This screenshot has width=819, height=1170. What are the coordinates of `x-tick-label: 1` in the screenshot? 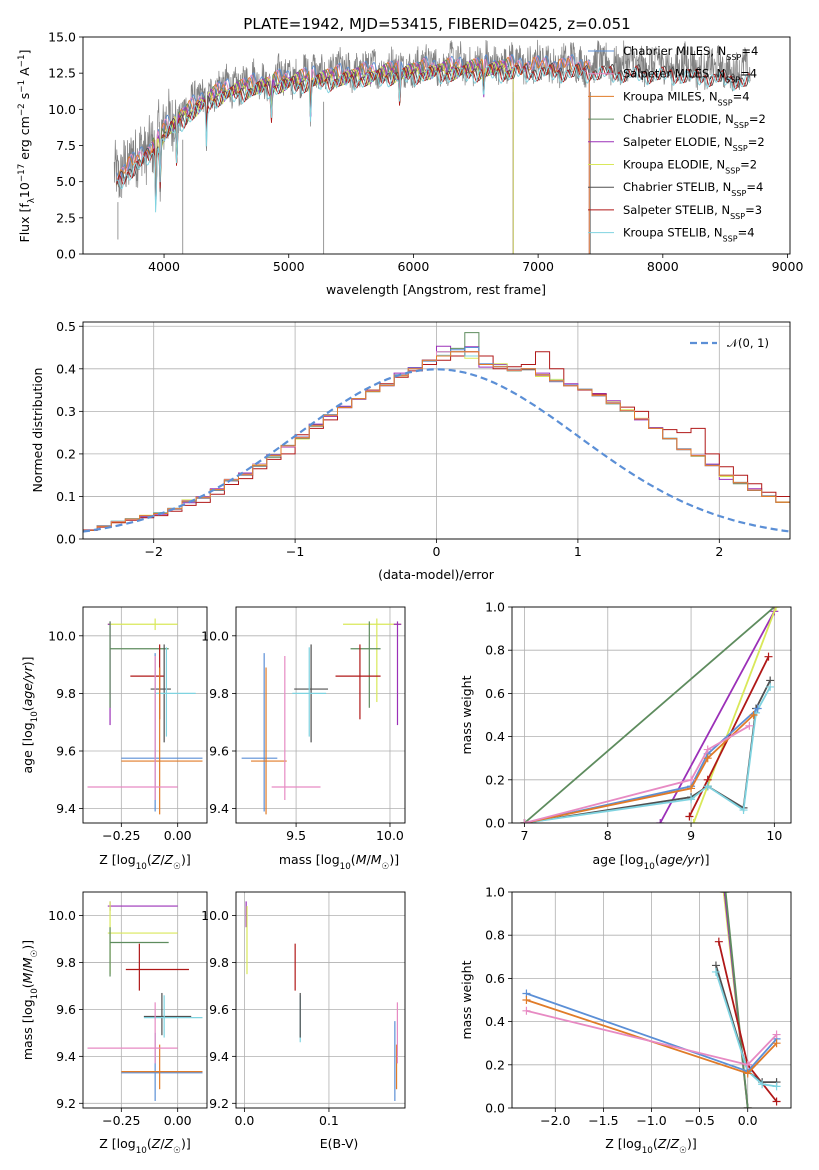 It's located at (578, 551).